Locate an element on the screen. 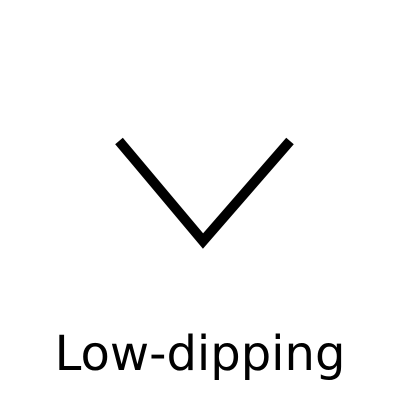  chevron-down-icon-svg is located at coordinates (204, 193).